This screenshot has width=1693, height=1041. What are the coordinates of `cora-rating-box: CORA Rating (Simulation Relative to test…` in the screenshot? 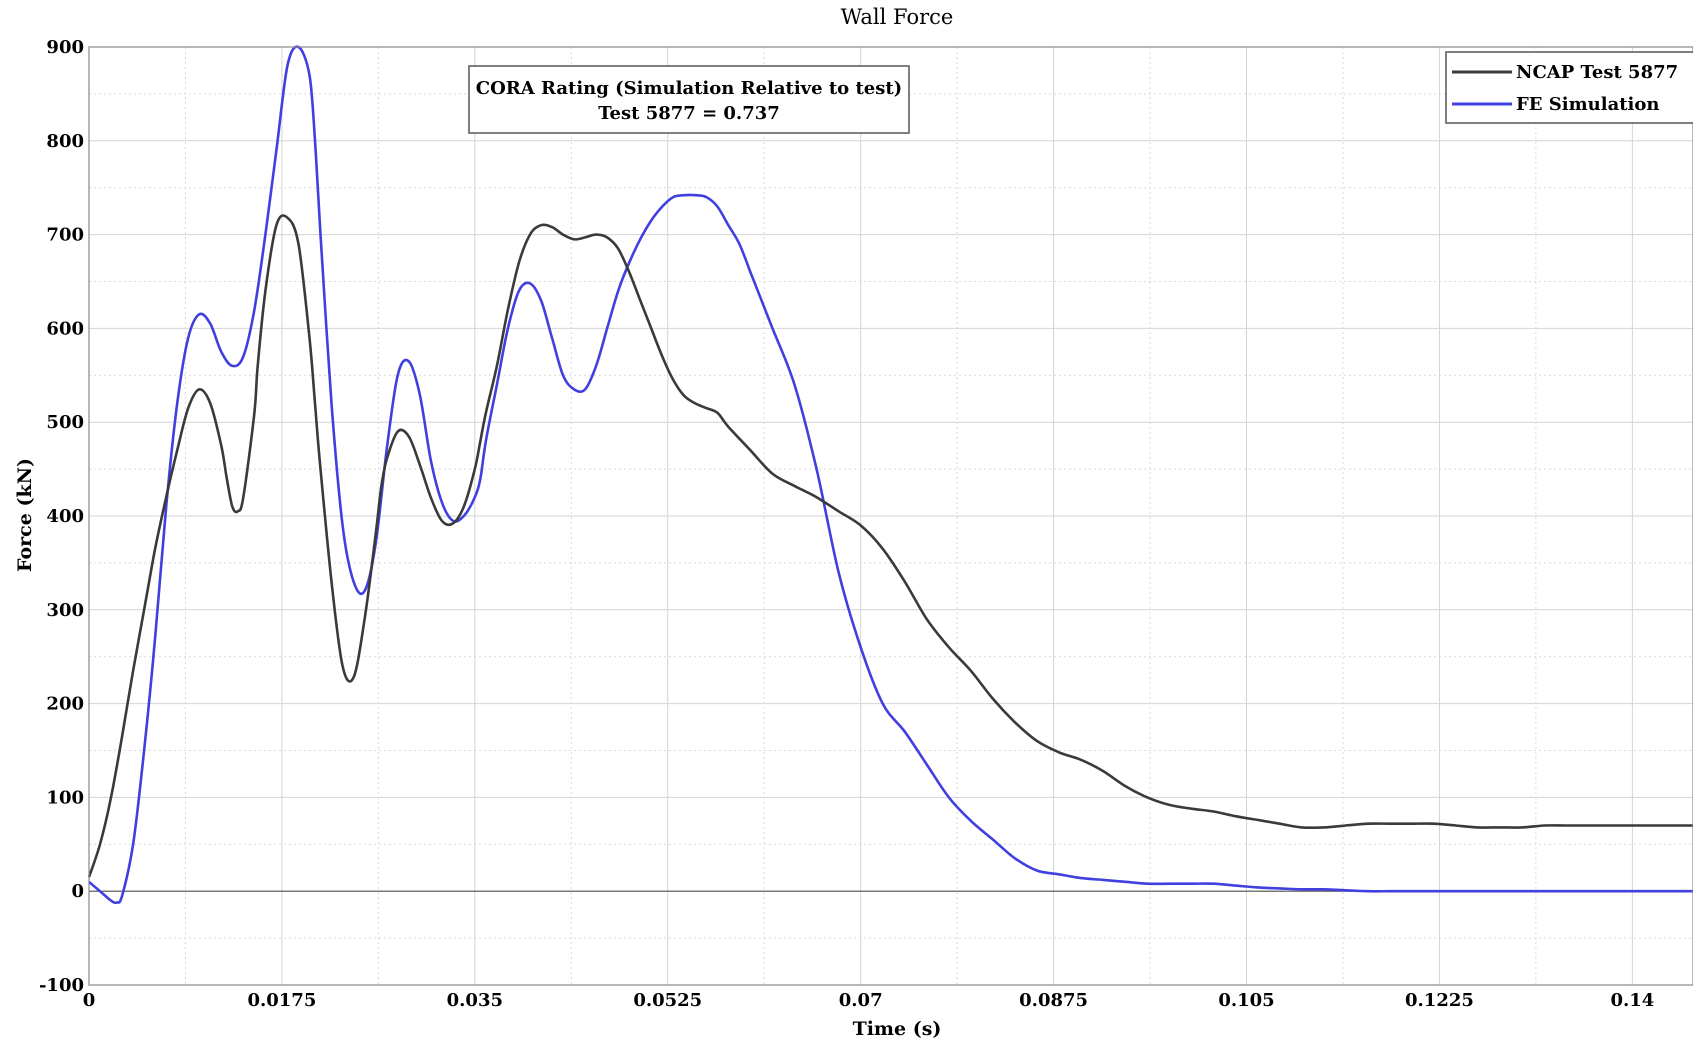 It's located at (689, 99).